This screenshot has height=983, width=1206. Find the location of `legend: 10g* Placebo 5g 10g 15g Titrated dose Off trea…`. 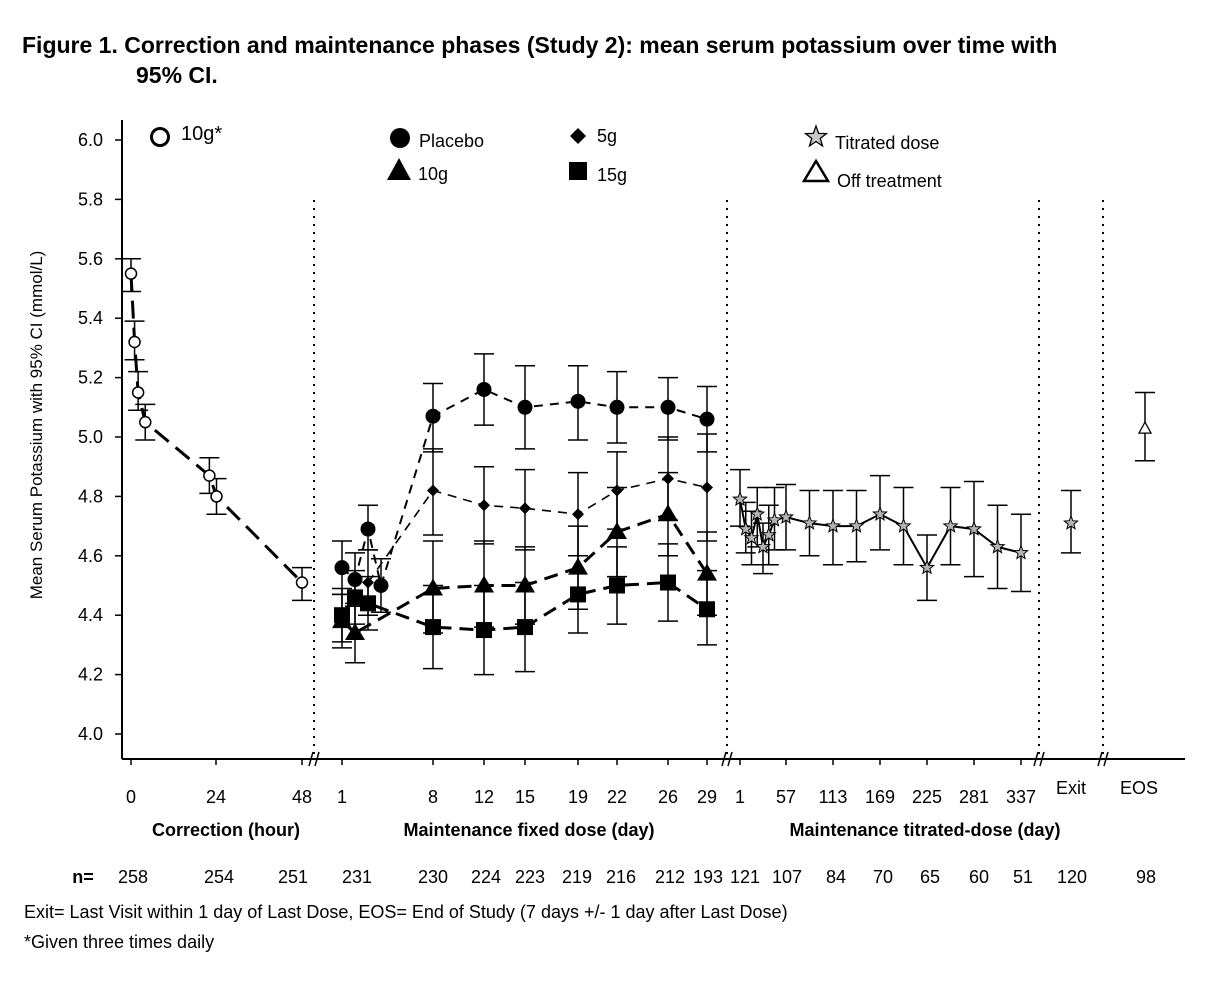

legend: 10g* Placebo 5g 10g 15g Titrated dose Off trea… is located at coordinates (546, 157).